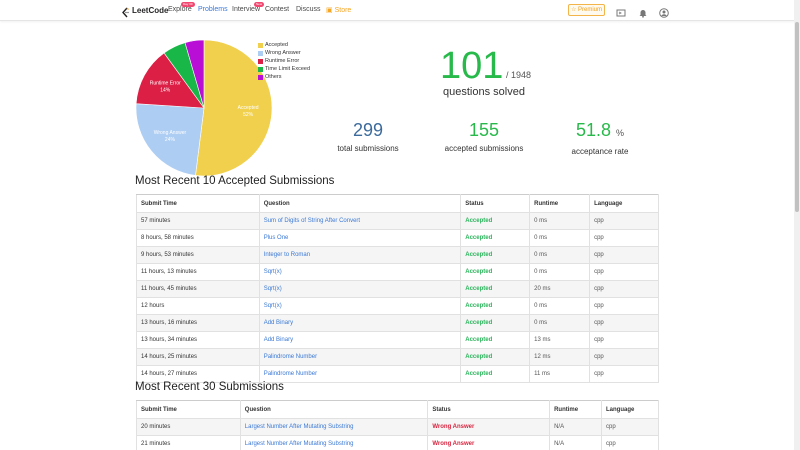  I want to click on explore-badge: Day 30, so click(188, 4).